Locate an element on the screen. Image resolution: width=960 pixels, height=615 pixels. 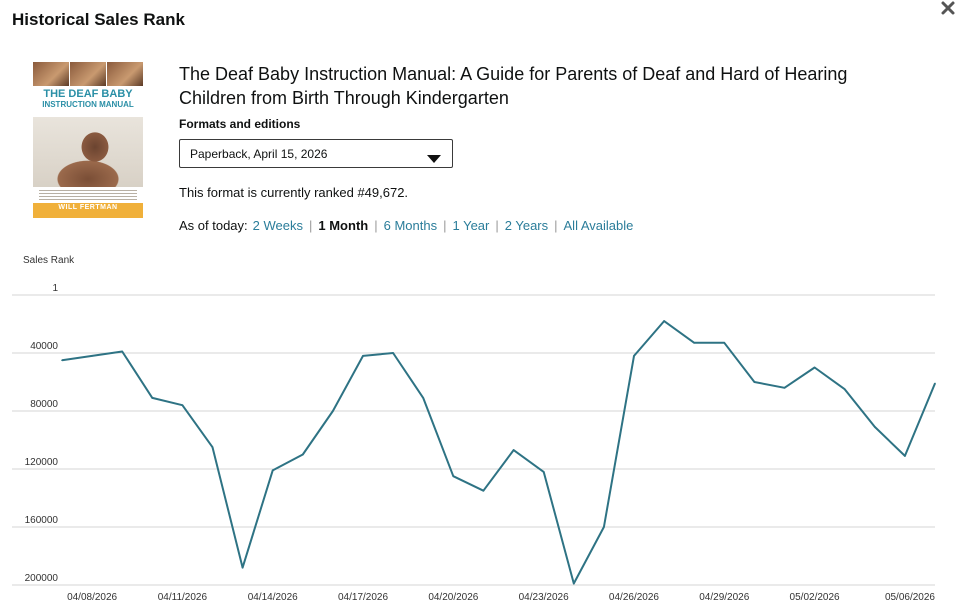
range-2-weeks-link: 2 Weeks is located at coordinates (277, 225).